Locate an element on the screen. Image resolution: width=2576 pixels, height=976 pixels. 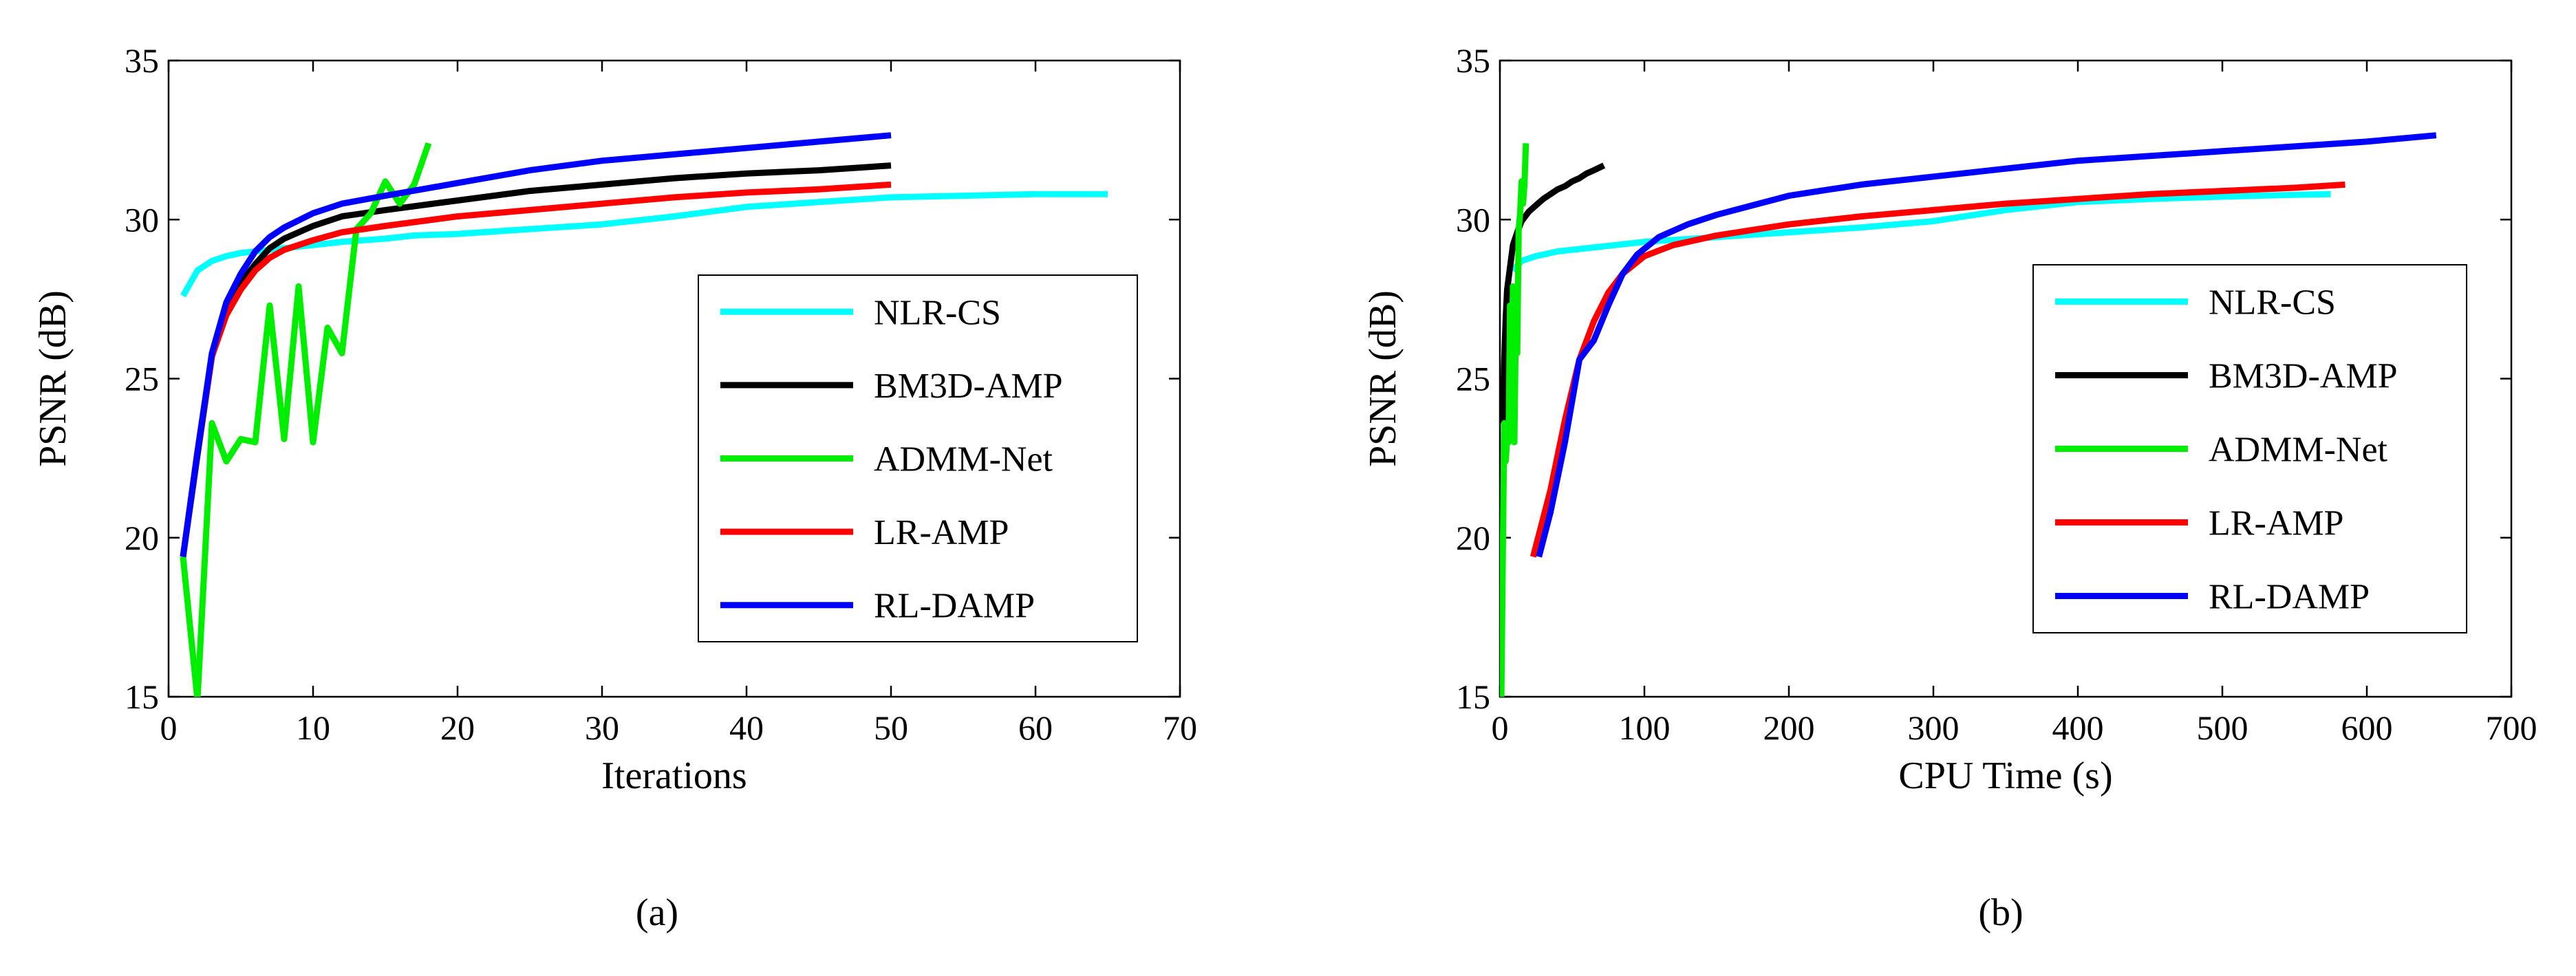
x-tick-label: 300 is located at coordinates (1934, 727).